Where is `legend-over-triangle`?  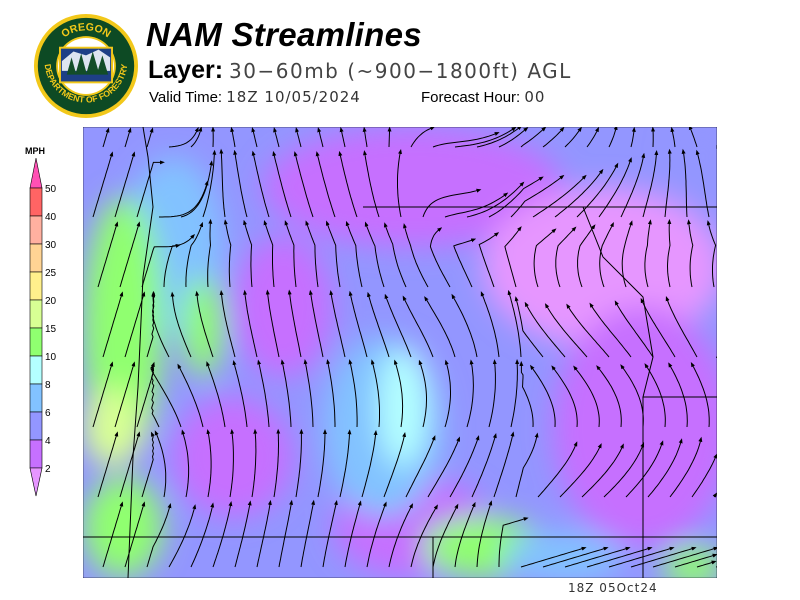
legend-over-triangle is located at coordinates (36, 173).